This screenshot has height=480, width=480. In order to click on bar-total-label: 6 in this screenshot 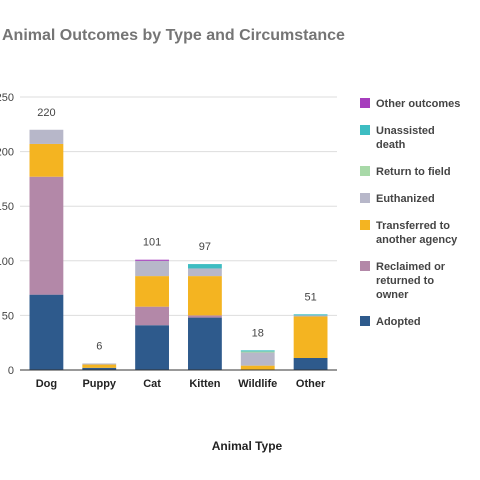, I will do `click(99, 346)`.